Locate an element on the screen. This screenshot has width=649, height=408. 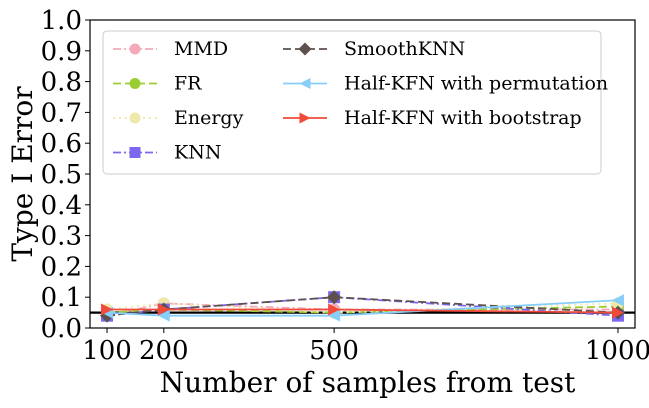
y-tick-label: 0.8 is located at coordinates (61, 83).